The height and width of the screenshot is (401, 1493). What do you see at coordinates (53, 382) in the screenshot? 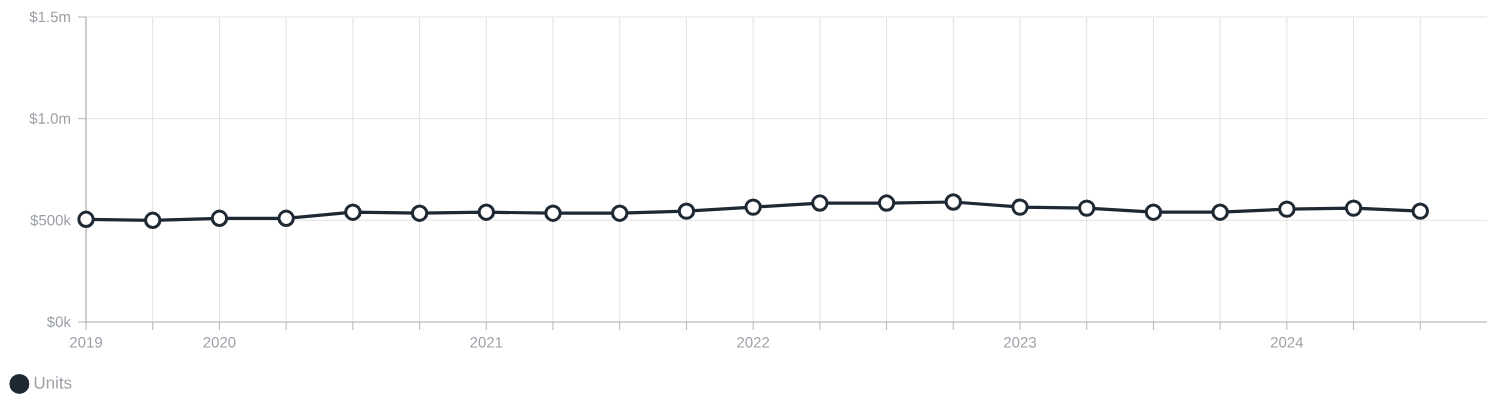
I see `legend-label: Units` at bounding box center [53, 382].